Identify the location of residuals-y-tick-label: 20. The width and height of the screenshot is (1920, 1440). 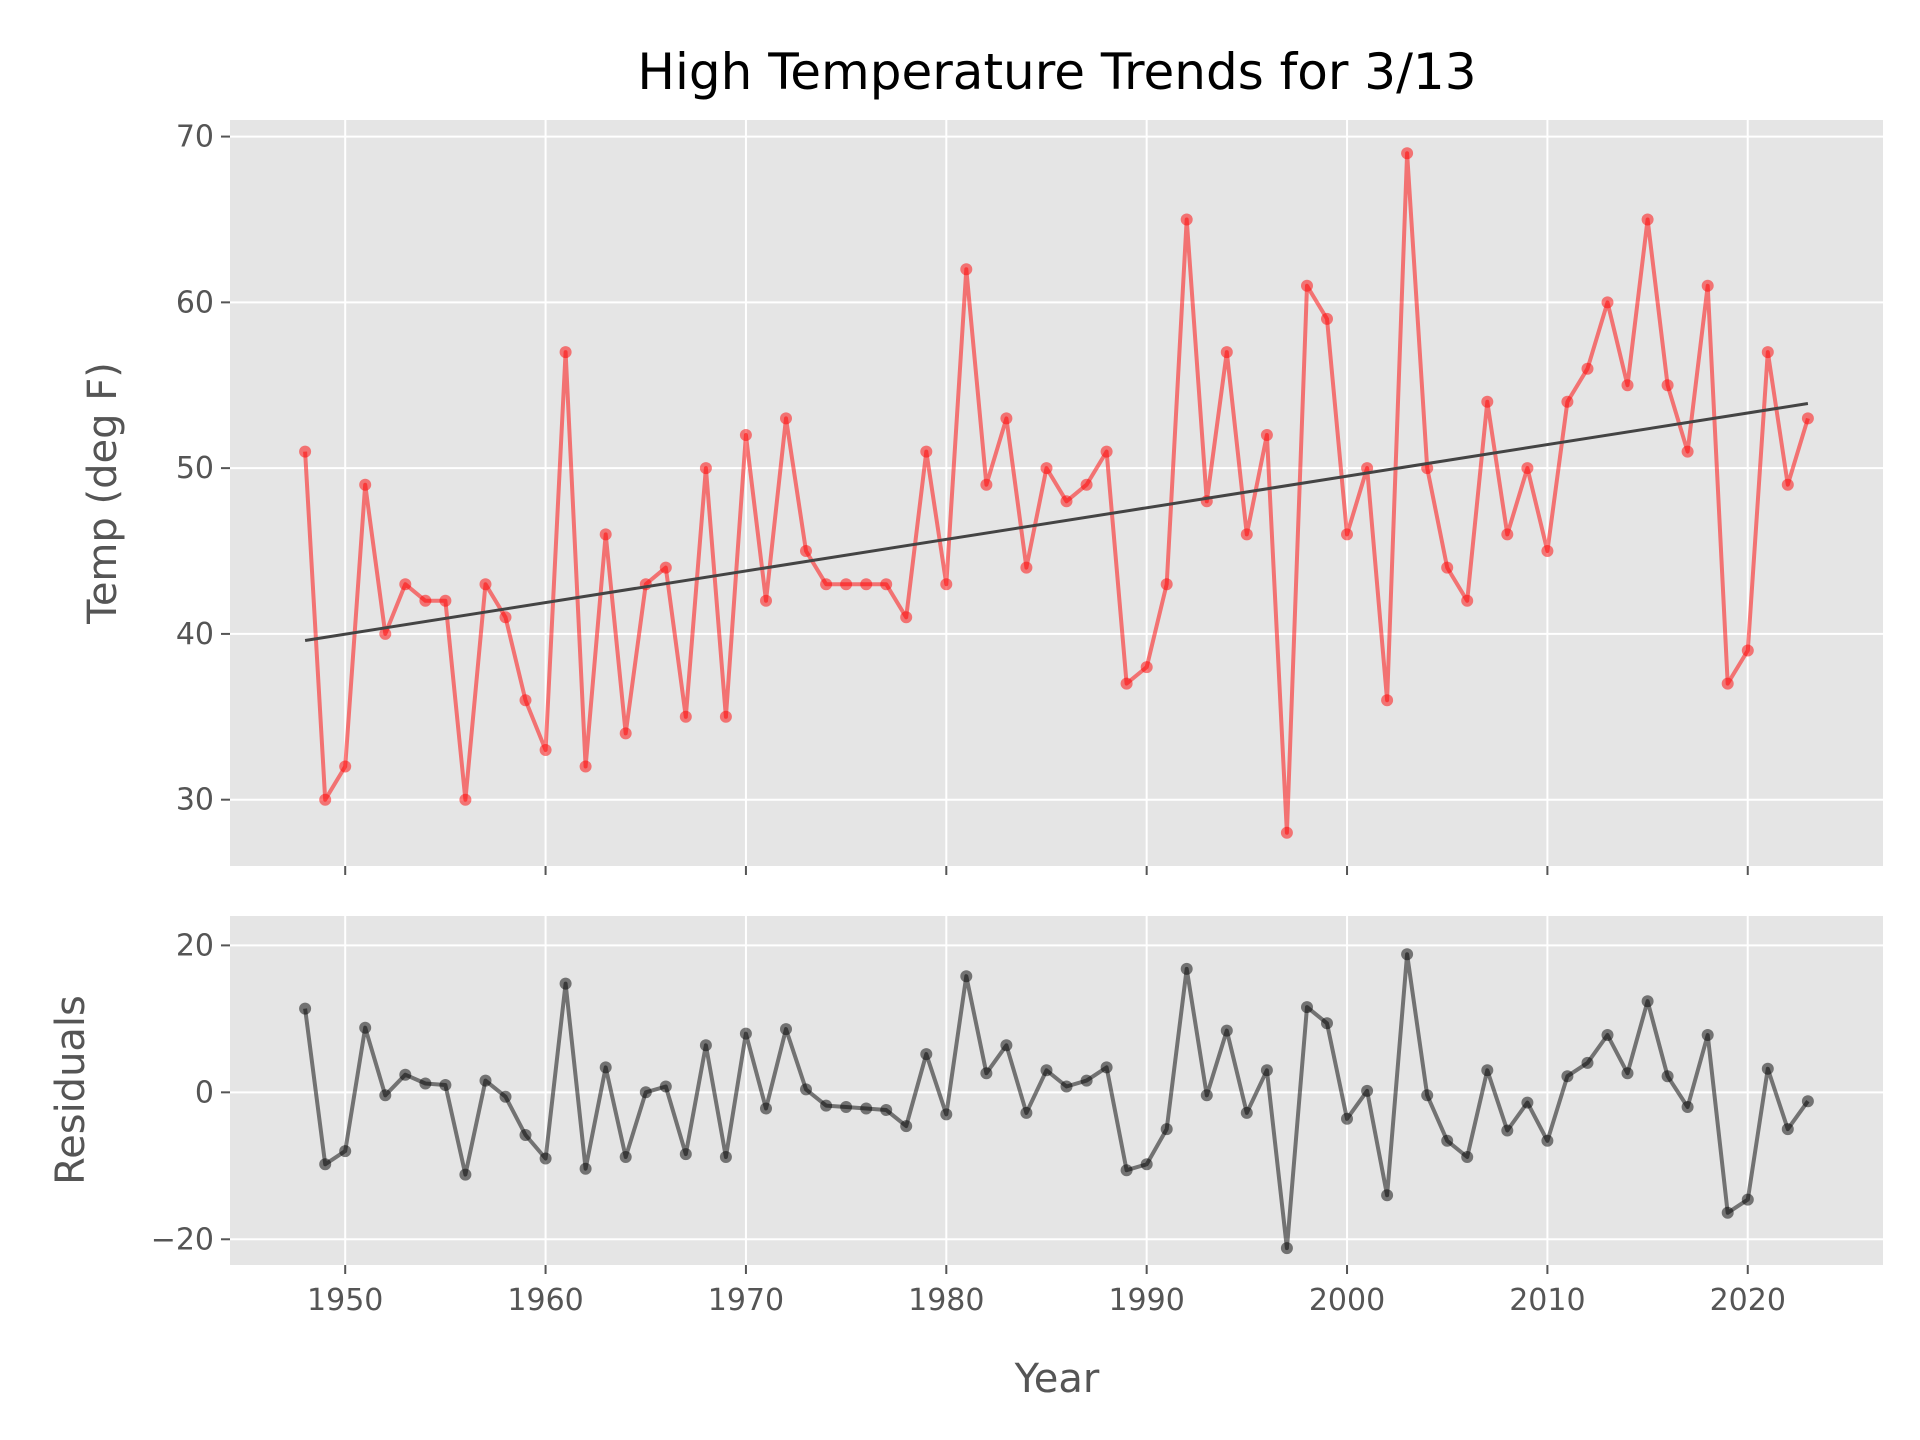
(195, 945).